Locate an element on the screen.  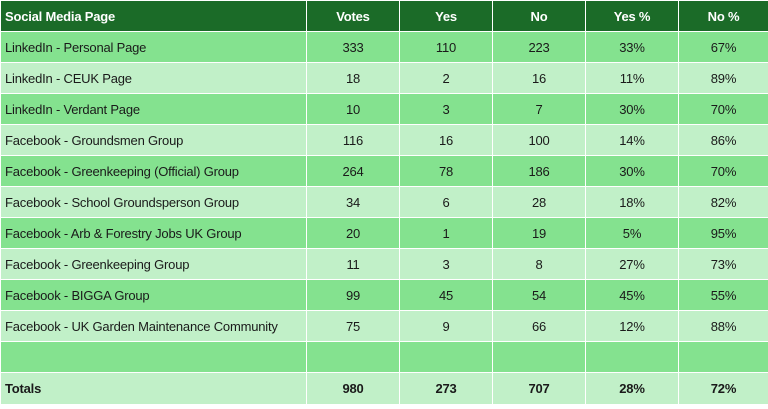
cell-page: LinkedIn - Personal Page is located at coordinates (153, 47).